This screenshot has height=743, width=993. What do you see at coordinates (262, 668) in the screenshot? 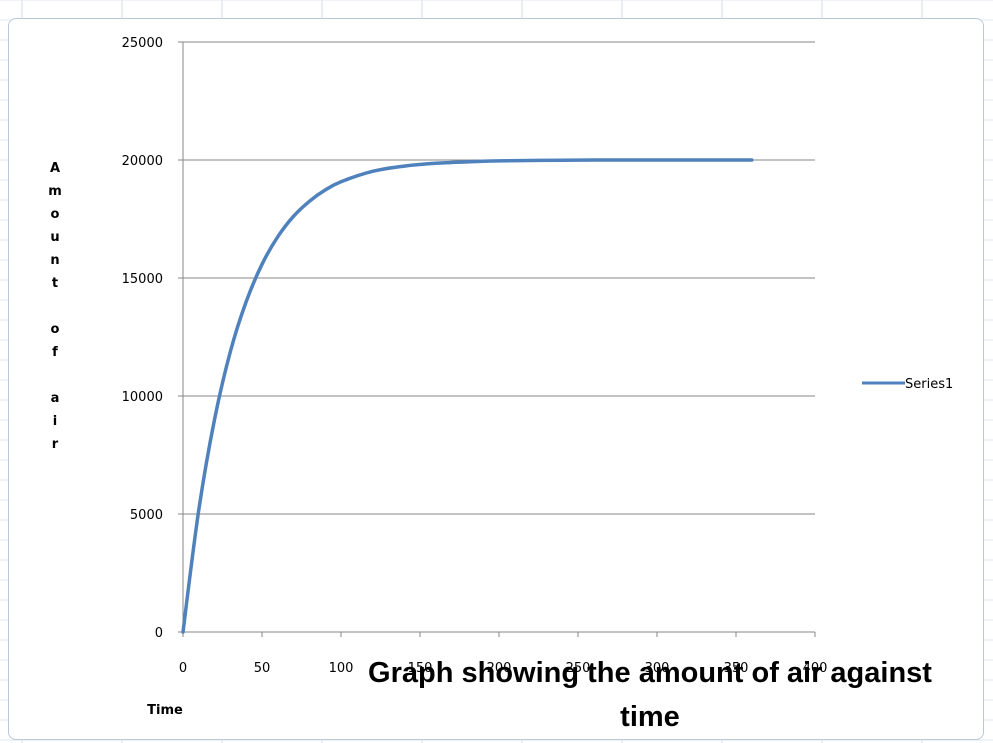
I see `x-tick-label: 50` at bounding box center [262, 668].